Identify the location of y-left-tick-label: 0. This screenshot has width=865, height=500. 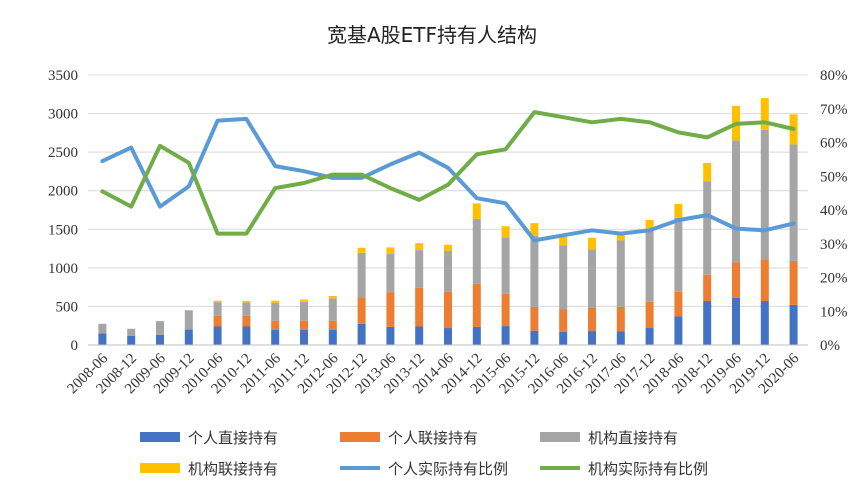
(75, 346).